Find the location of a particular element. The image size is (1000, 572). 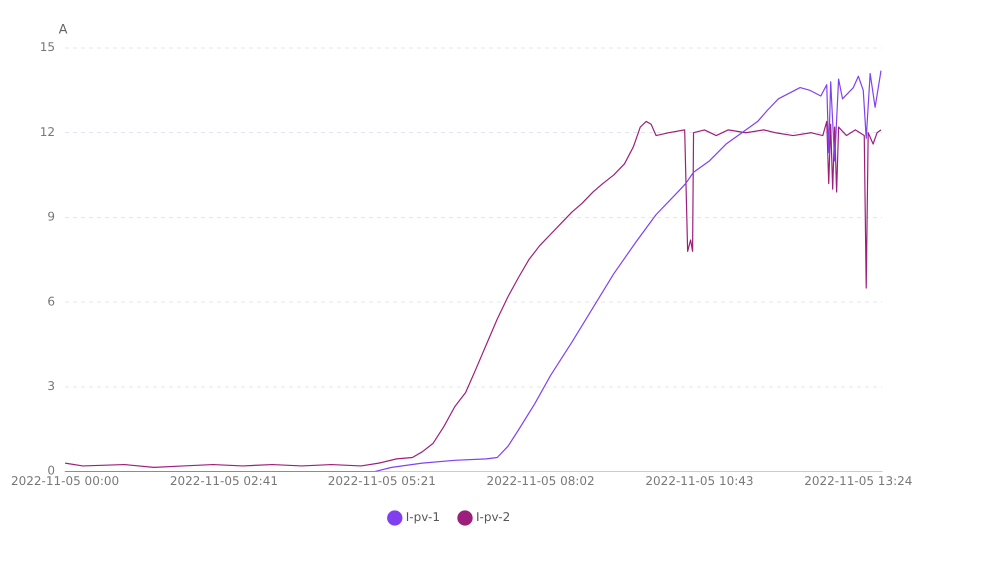

x-tick-label: 2022-11-05 08:02 is located at coordinates (540, 481).